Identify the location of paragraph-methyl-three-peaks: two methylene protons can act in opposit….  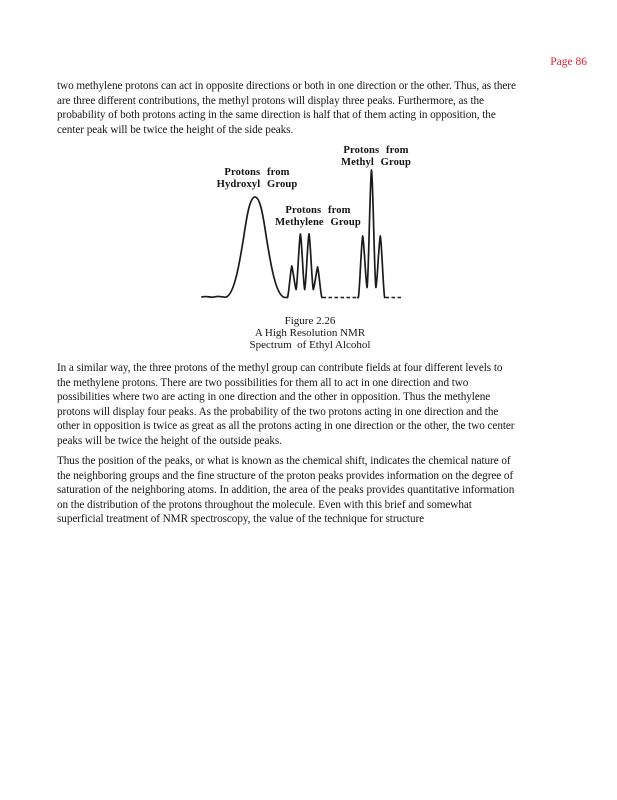
(286, 108).